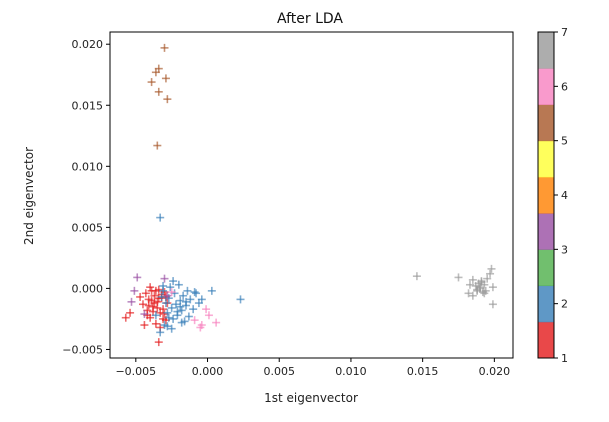  What do you see at coordinates (82, 349) in the screenshot?
I see `y-tick-label: −0.005` at bounding box center [82, 349].